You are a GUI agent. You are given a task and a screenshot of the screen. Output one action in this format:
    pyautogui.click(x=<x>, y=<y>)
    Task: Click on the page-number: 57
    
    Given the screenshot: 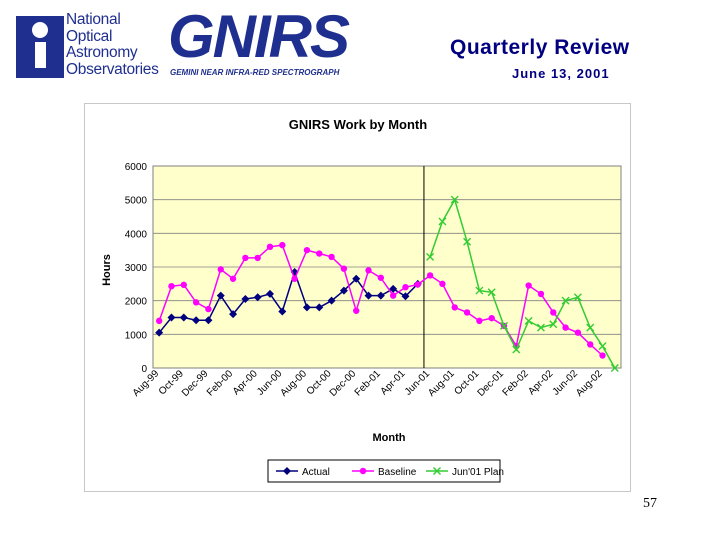 What is the action you would take?
    pyautogui.click(x=650, y=503)
    